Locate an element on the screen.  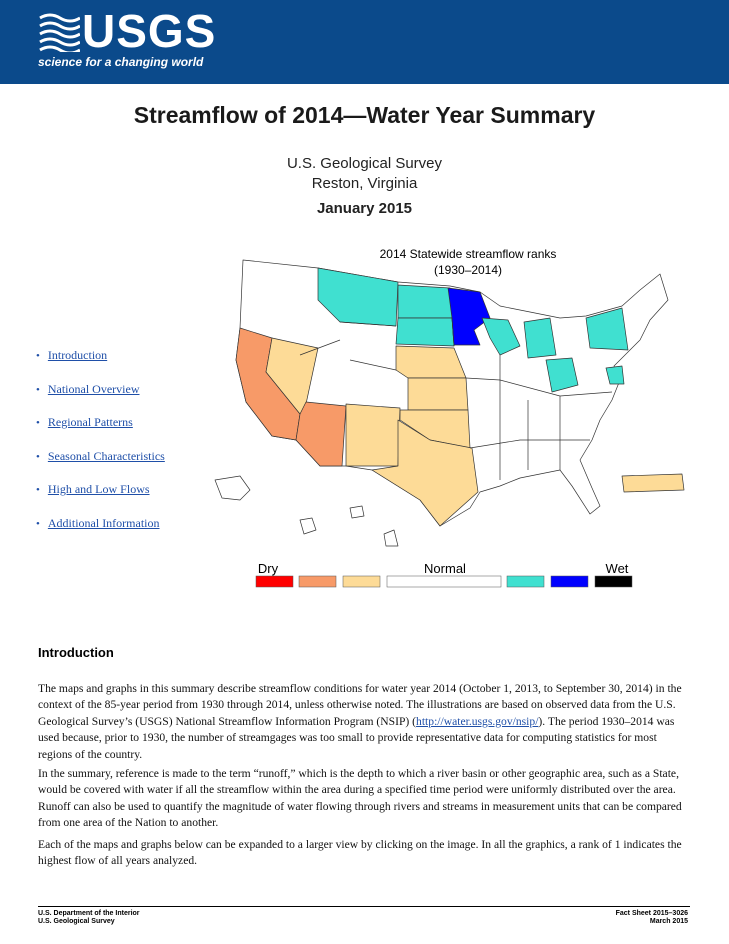
location: Reston, Virginia is located at coordinates (364, 183).